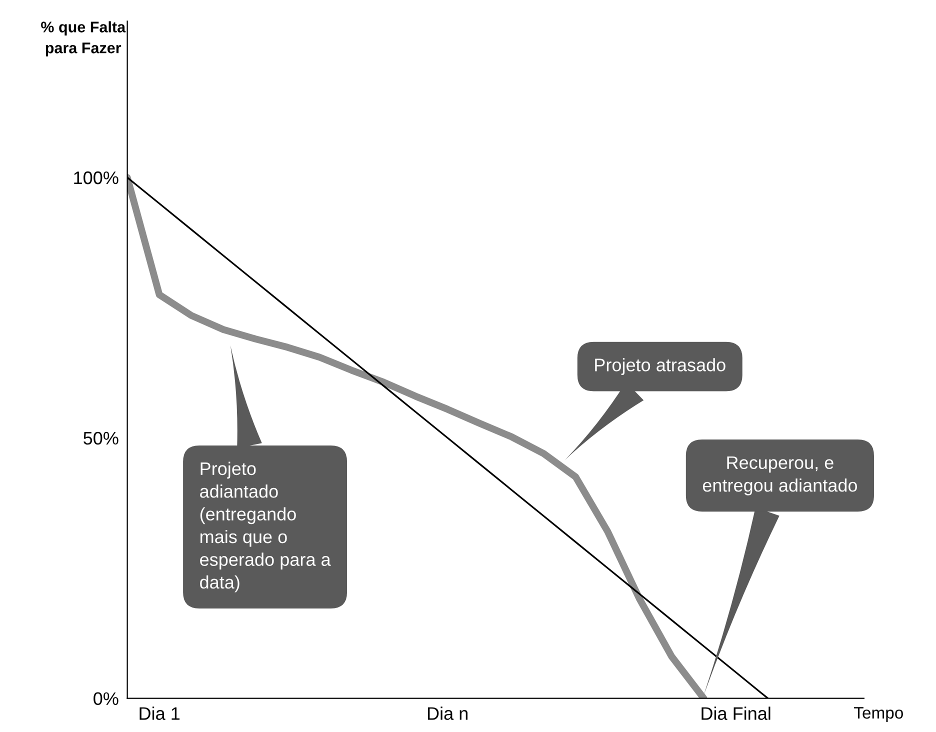 This screenshot has height=732, width=936. I want to click on x-axis-title: Tempo, so click(878, 714).